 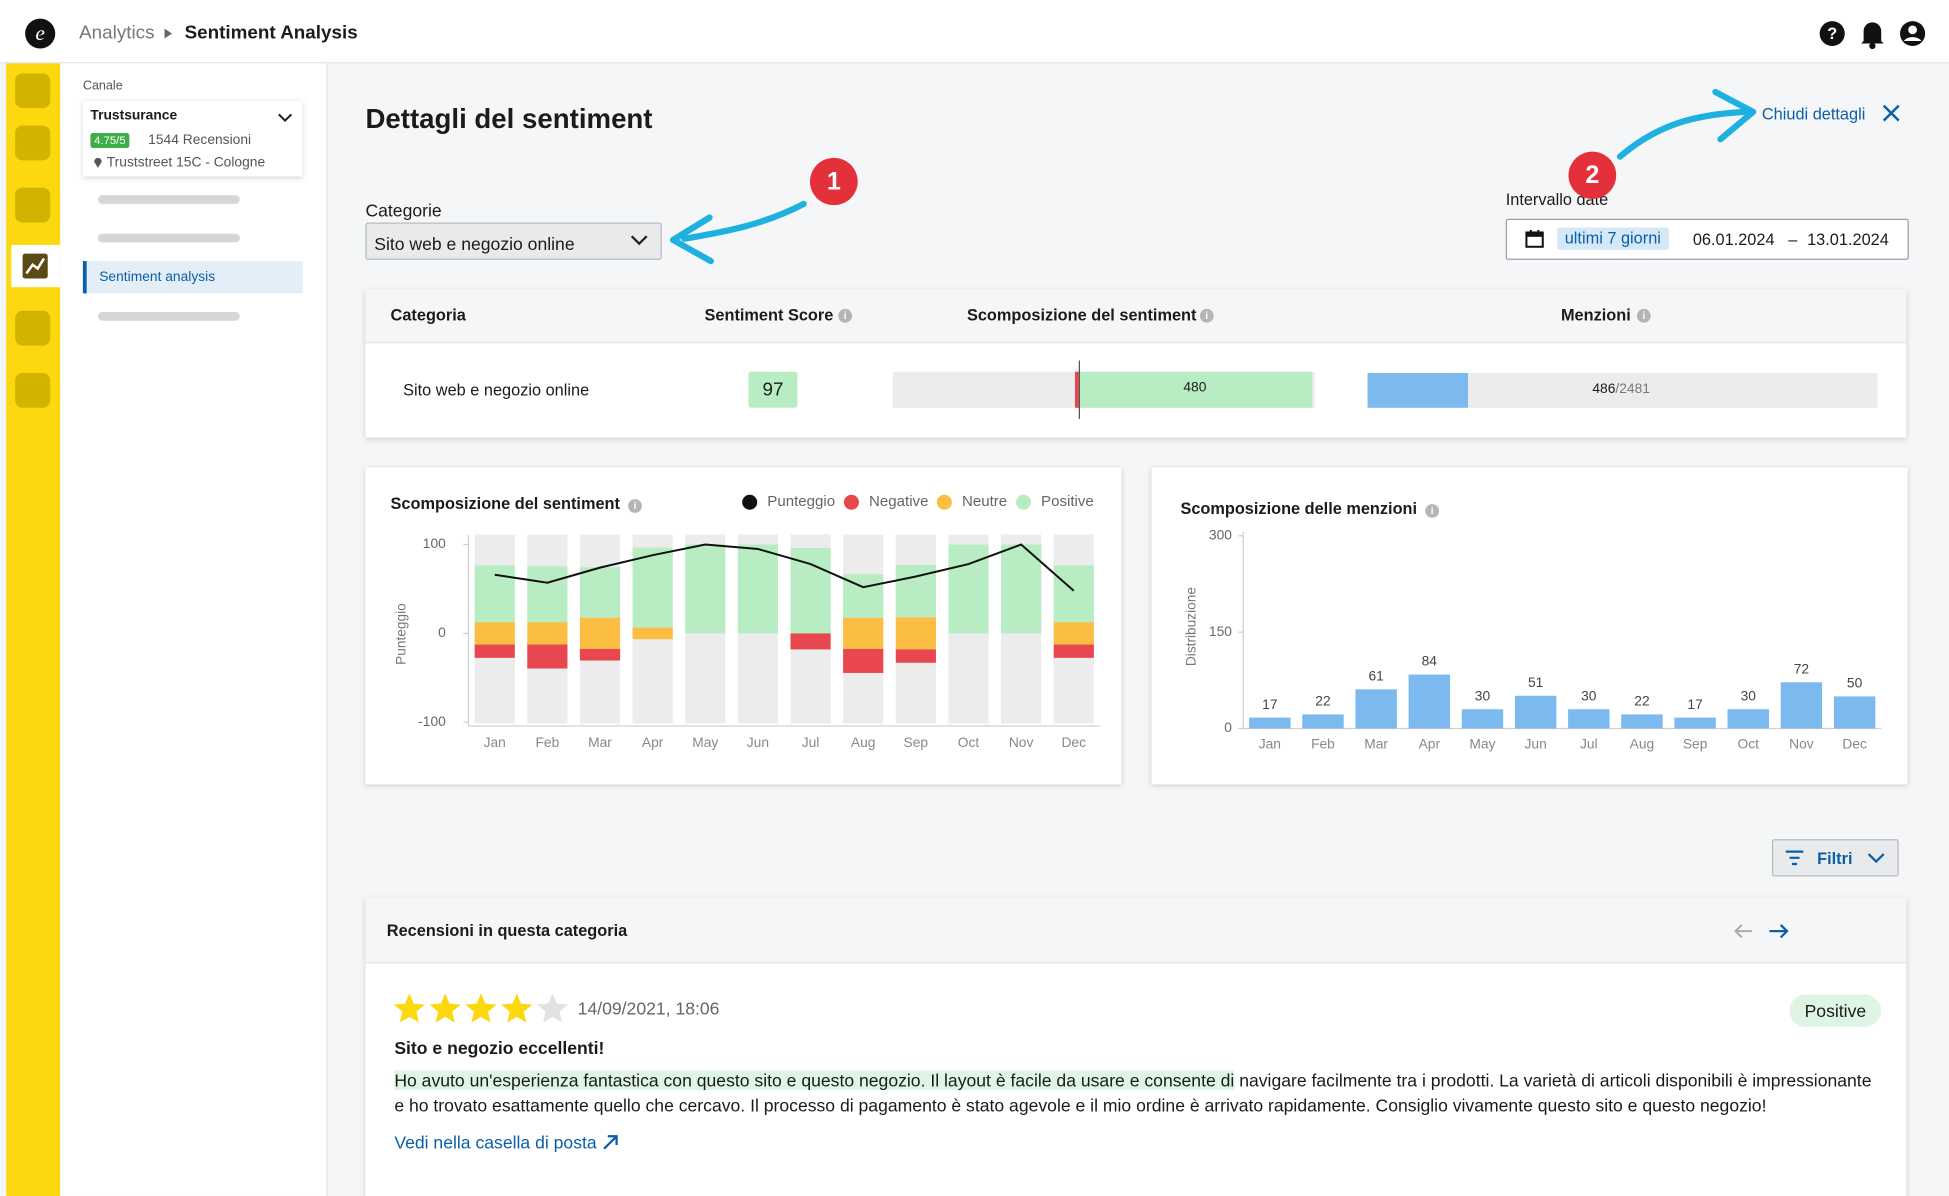 I want to click on sentiment-positive-bar, so click(x=1195, y=389).